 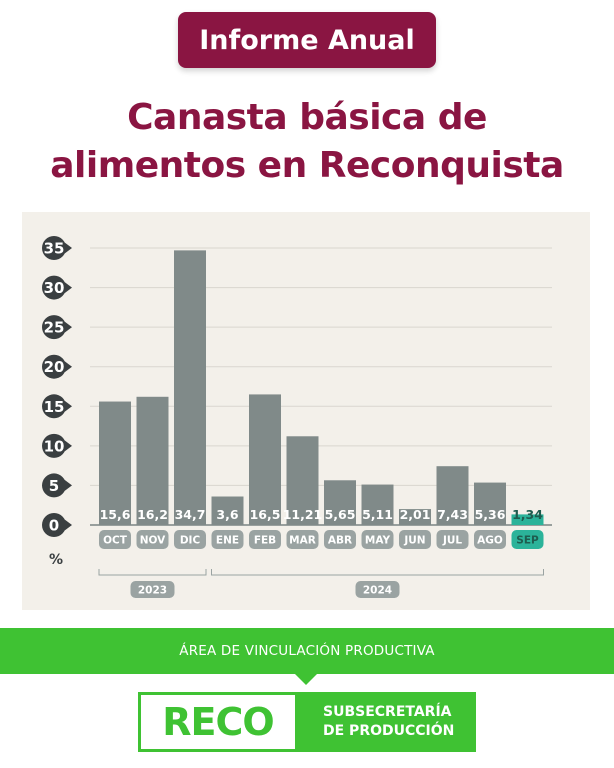 I want to click on title-line-2: alimentos en Reconquista, so click(x=307, y=165).